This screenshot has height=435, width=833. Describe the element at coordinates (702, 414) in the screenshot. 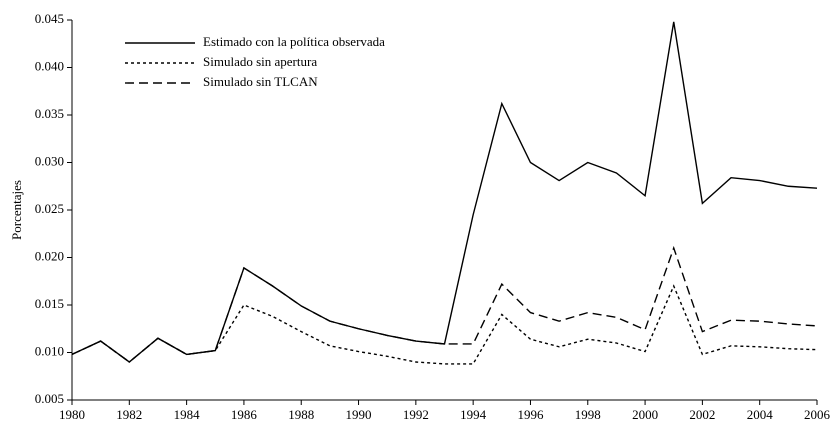

I see `x-tick-label: 2002` at that location.